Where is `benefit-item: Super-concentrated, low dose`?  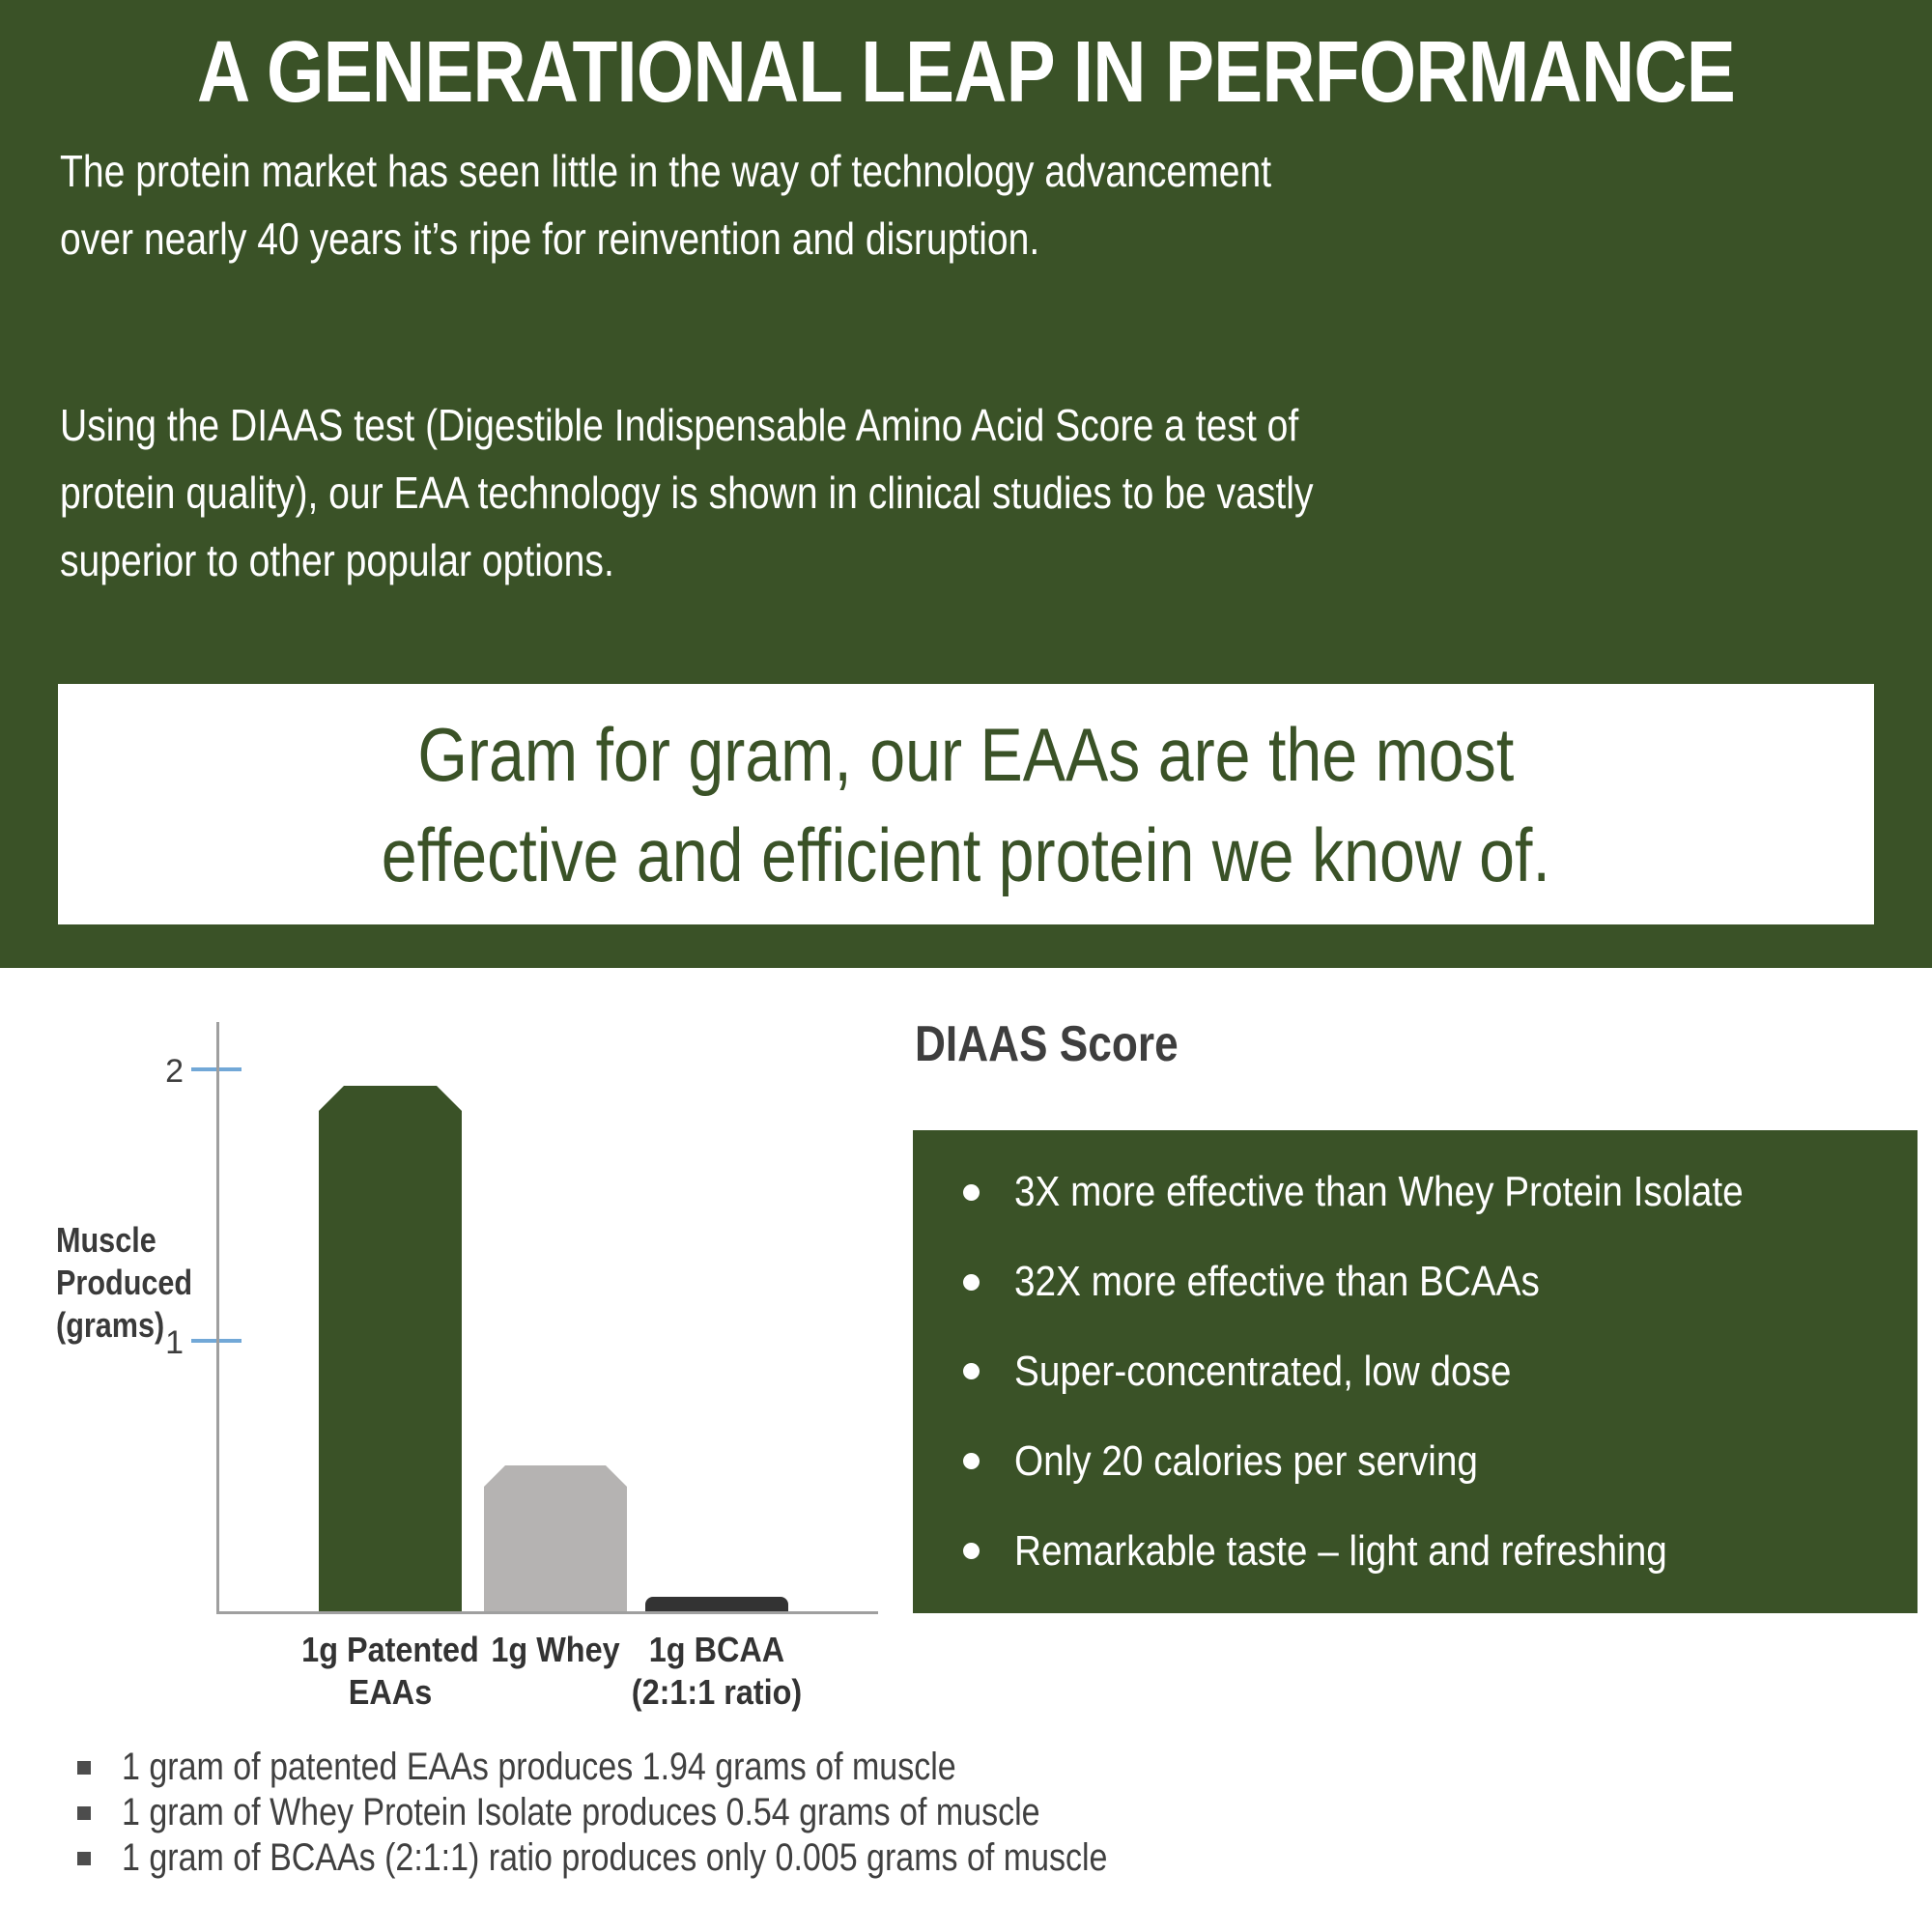
benefit-item: Super-concentrated, low dose is located at coordinates (1415, 1372).